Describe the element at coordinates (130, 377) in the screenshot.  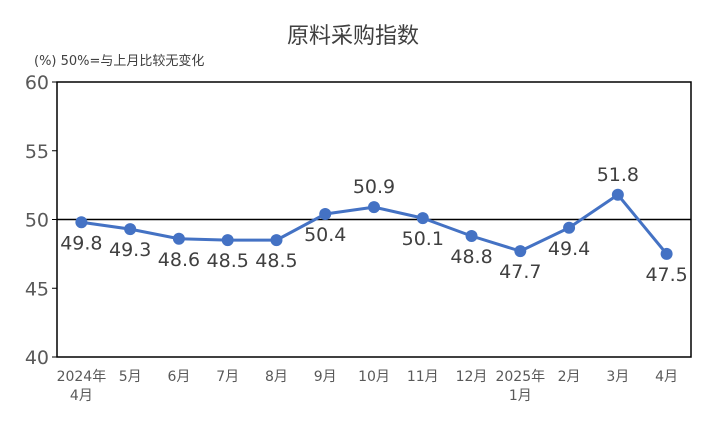
I see `x-tick-label: 5月` at that location.